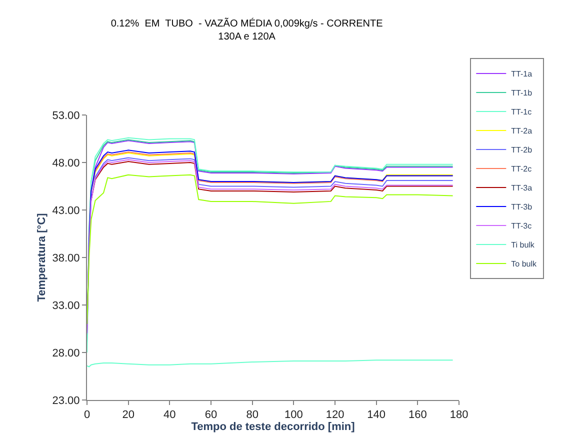  Describe the element at coordinates (522, 131) in the screenshot. I see `legend-label: TT-2a` at that location.